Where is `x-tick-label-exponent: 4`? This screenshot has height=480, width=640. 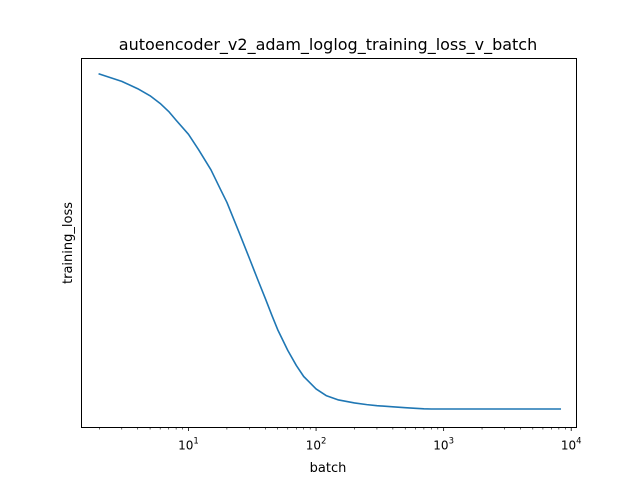 x-tick-label-exponent: 4 is located at coordinates (578, 442).